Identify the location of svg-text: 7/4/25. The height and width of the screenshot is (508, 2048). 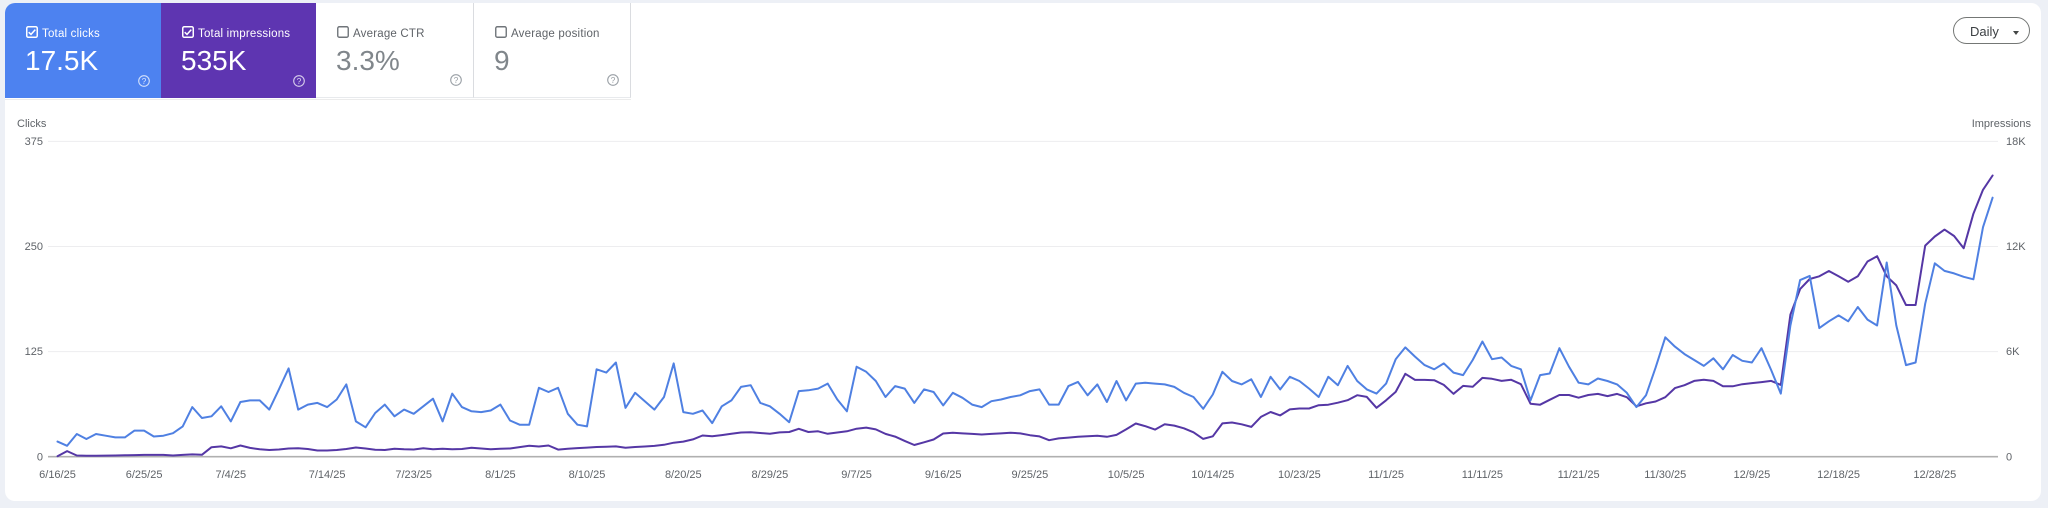
(231, 475).